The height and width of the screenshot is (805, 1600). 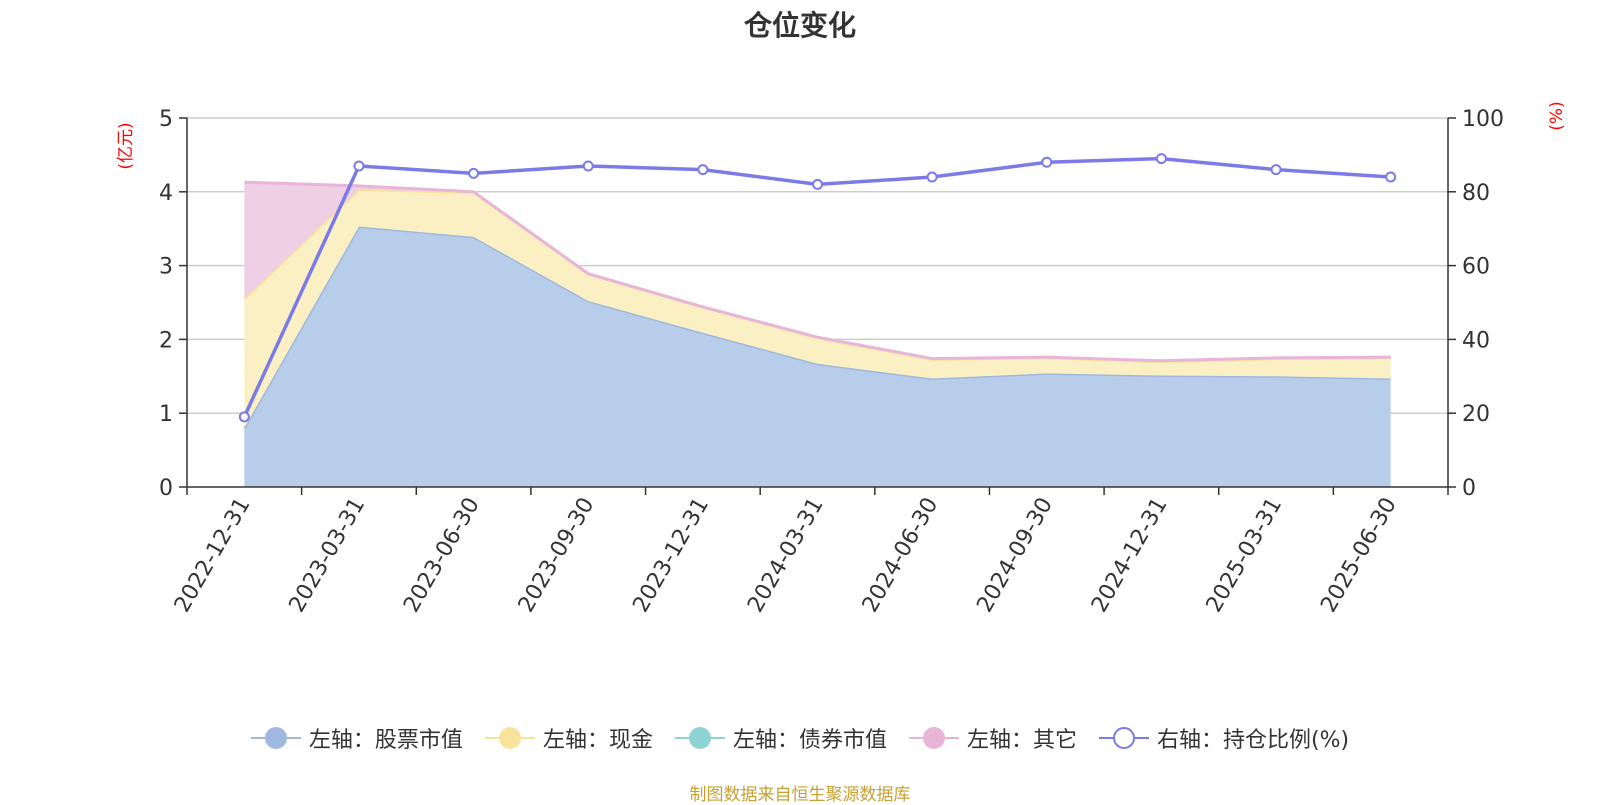 I want to click on legend-ratio-label: 右轴：持仓比例(%), so click(x=1253, y=740).